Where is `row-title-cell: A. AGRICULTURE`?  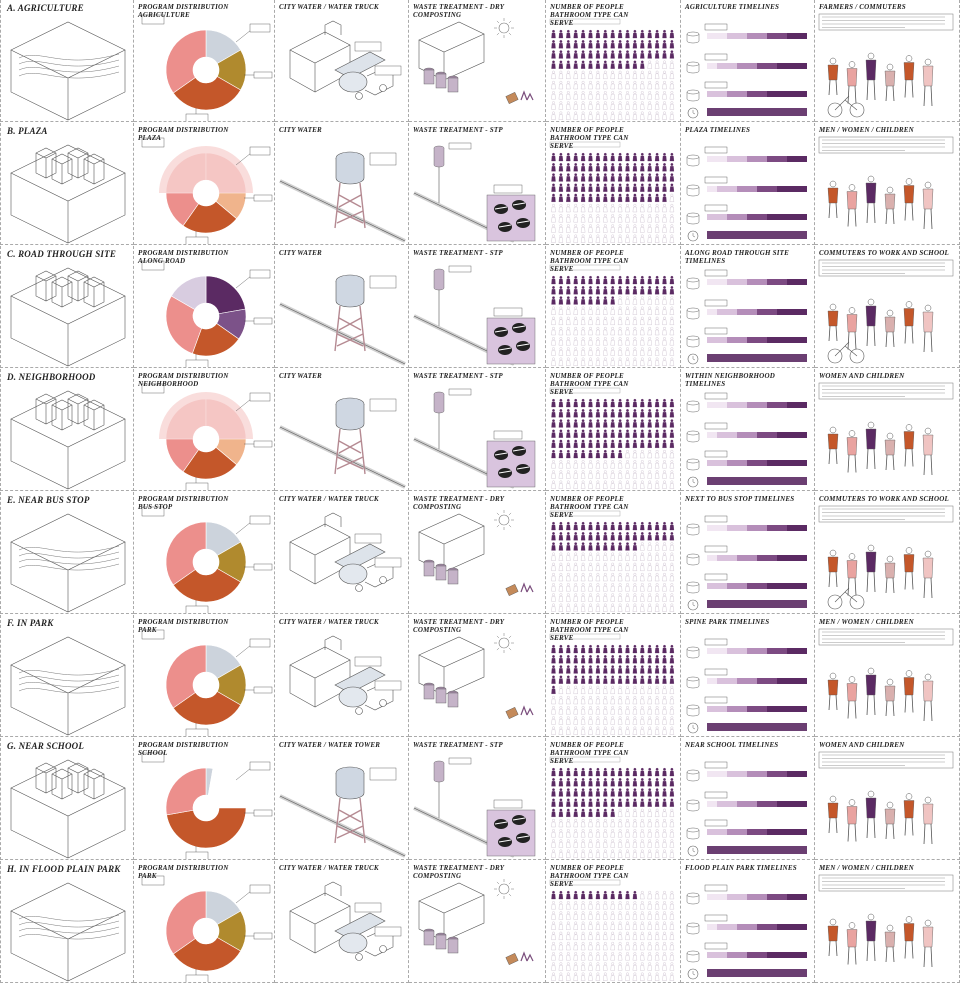
row-title-cell: A. AGRICULTURE is located at coordinates (67, 61).